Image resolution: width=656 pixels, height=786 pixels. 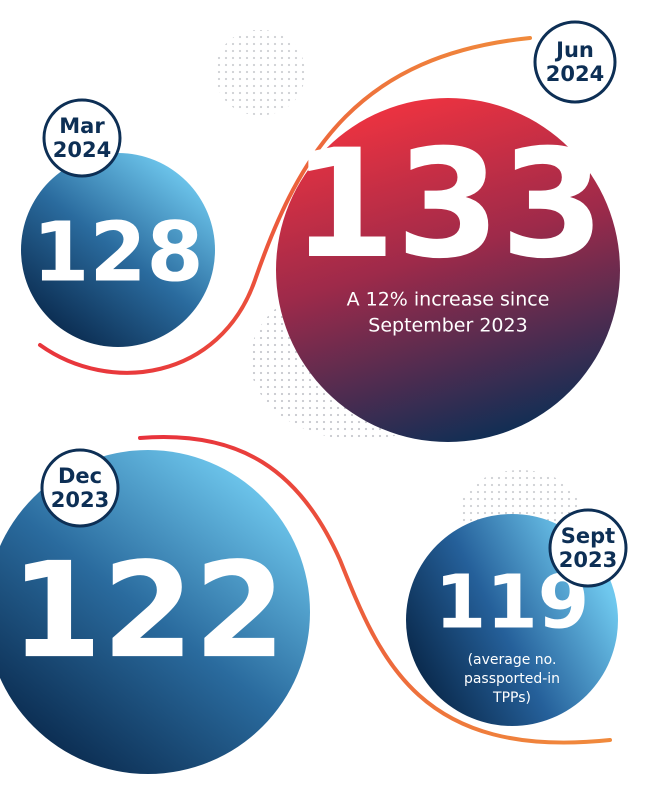 I want to click on badge-month: Jun, so click(x=574, y=50).